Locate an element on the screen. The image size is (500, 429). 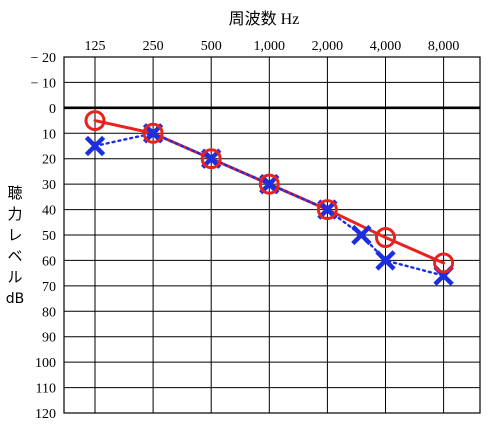
y-tick-label: 70 is located at coordinates (49, 287).